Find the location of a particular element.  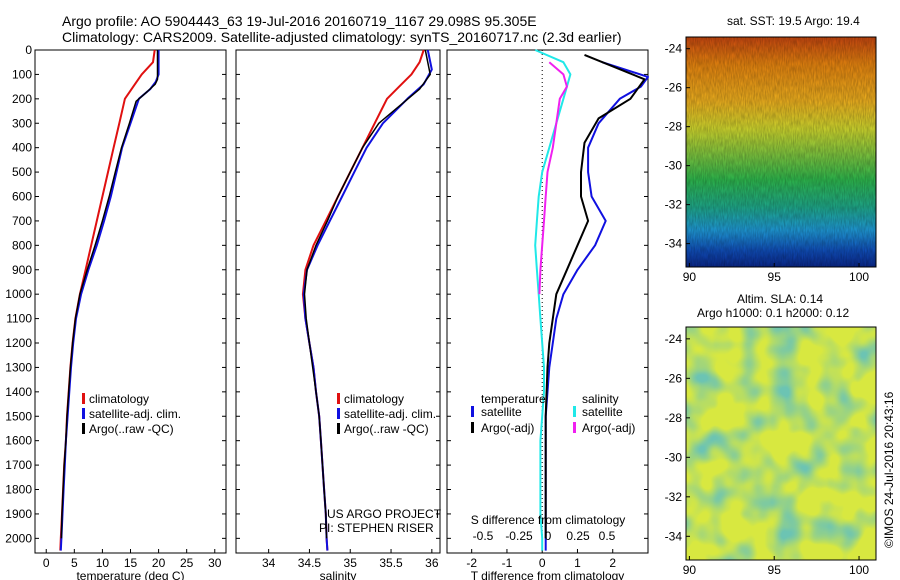

x-tick-label: 25 is located at coordinates (187, 563).